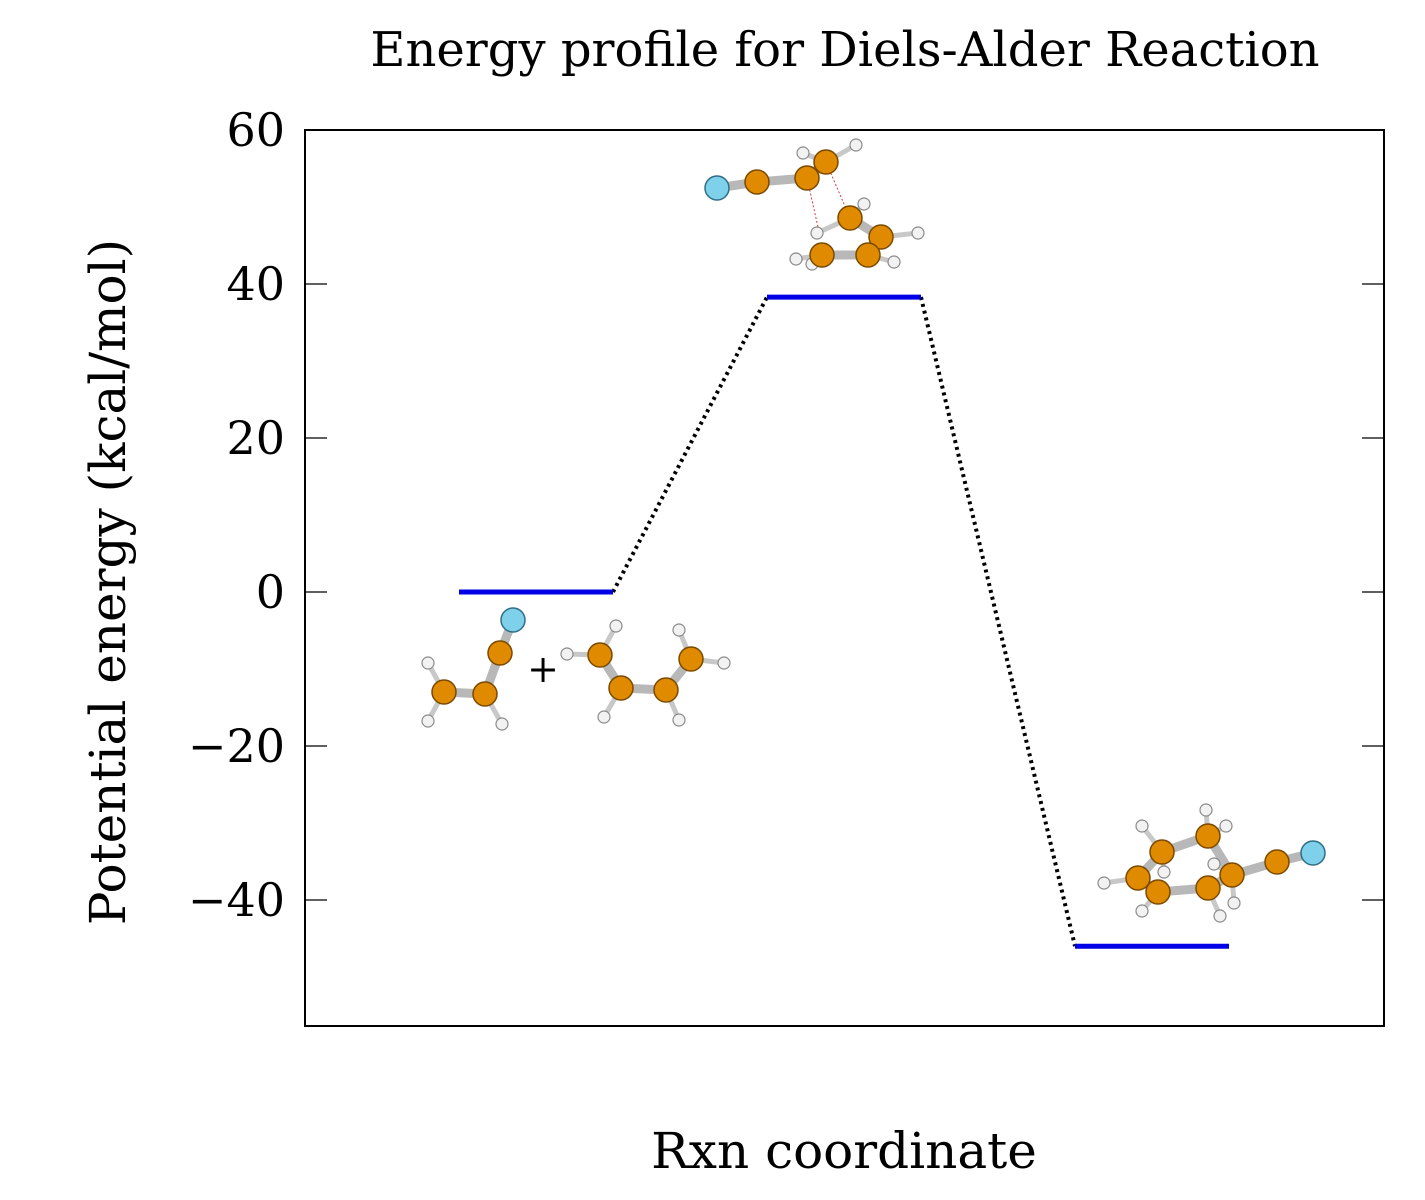  What do you see at coordinates (844, 50) in the screenshot?
I see `chart-title: Energy profile for Diels-Alder Reaction` at bounding box center [844, 50].